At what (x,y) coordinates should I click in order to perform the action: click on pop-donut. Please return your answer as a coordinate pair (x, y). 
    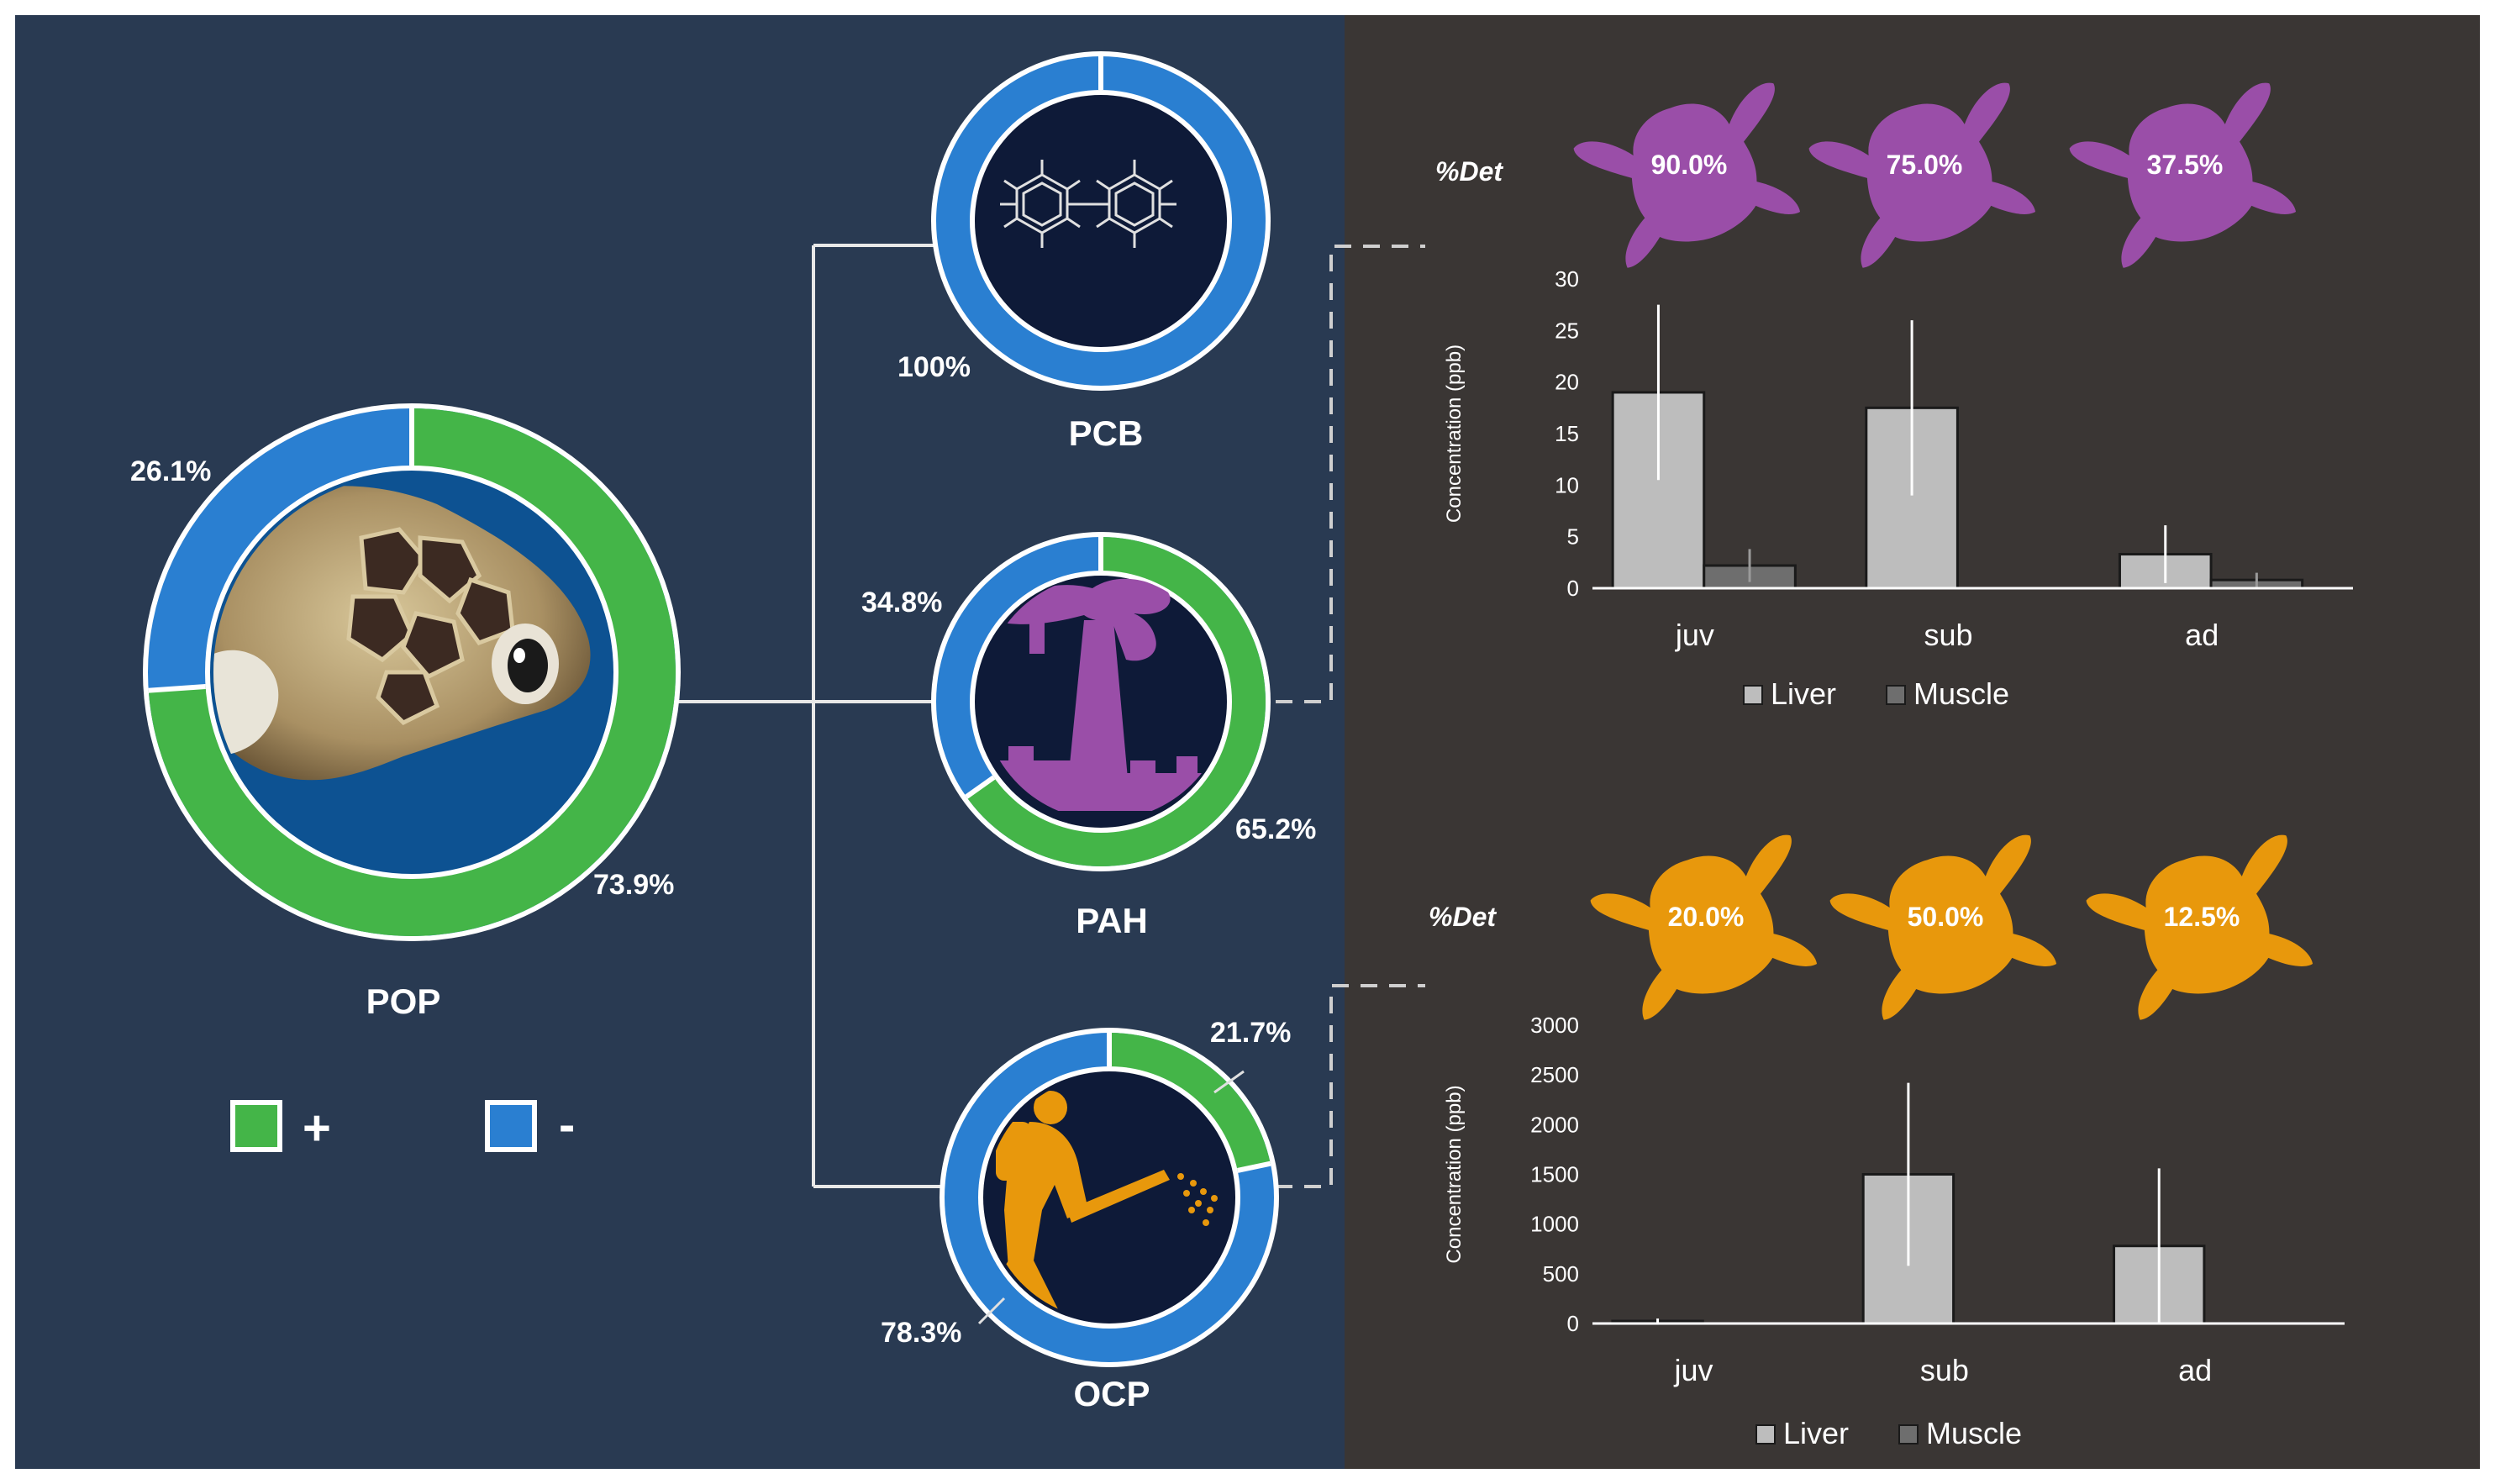
    Looking at the image, I should click on (412, 672).